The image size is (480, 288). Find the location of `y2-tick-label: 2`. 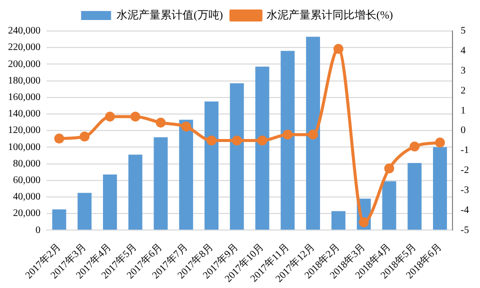

y2-tick-label: 2 is located at coordinates (463, 90).